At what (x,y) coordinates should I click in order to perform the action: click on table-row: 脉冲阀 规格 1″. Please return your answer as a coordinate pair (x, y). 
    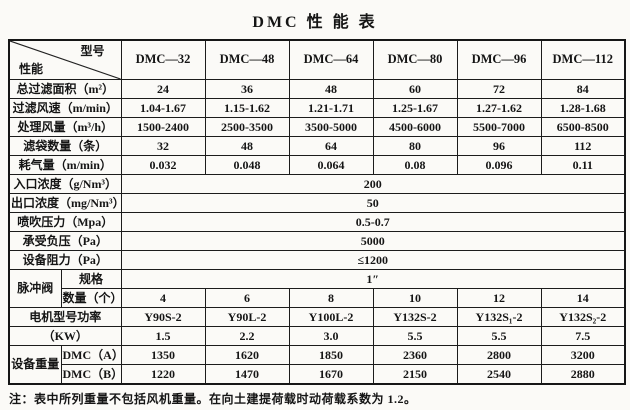
    Looking at the image, I should click on (317, 288).